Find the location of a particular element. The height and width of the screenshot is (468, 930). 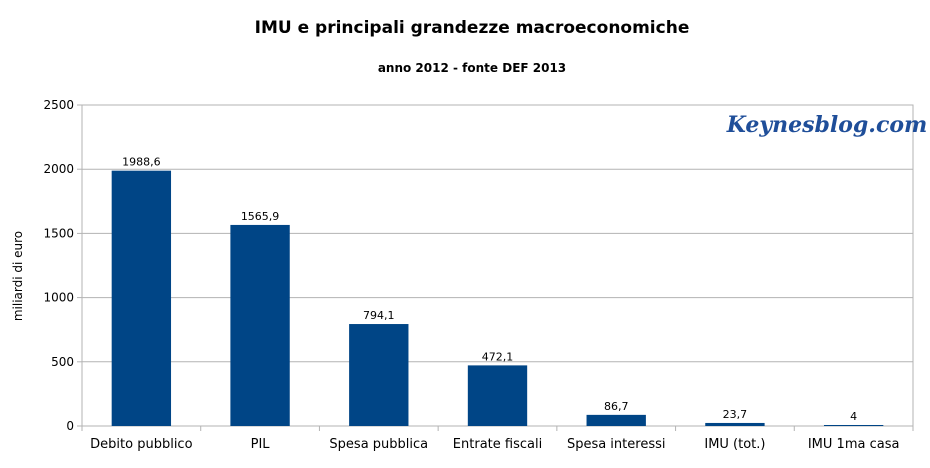

y-tick-labels: 0 500 1000 1500 2000 2500 is located at coordinates (58, 265).